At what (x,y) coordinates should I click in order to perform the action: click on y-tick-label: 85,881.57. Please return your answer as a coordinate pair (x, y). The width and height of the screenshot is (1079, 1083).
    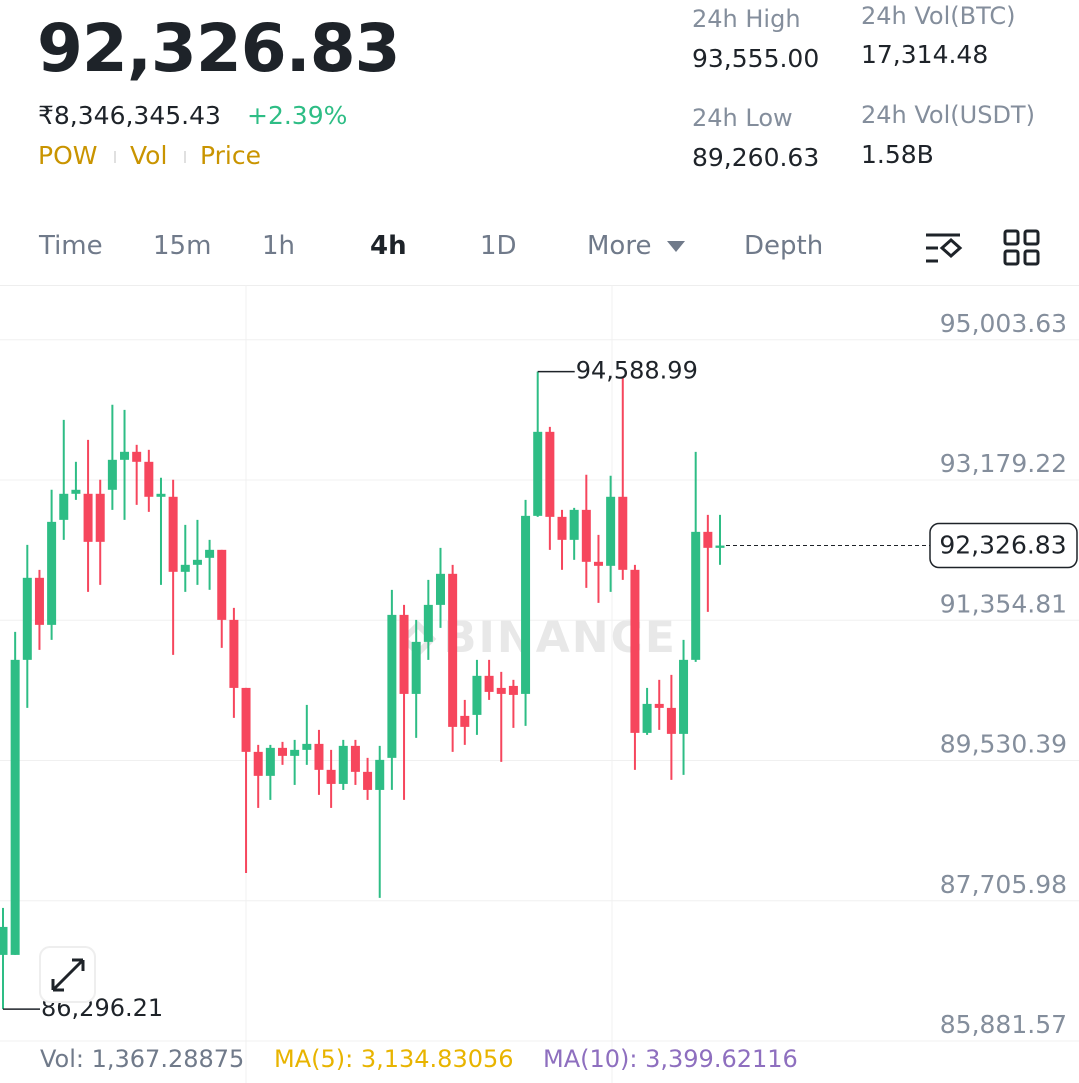
    Looking at the image, I should click on (1003, 1024).